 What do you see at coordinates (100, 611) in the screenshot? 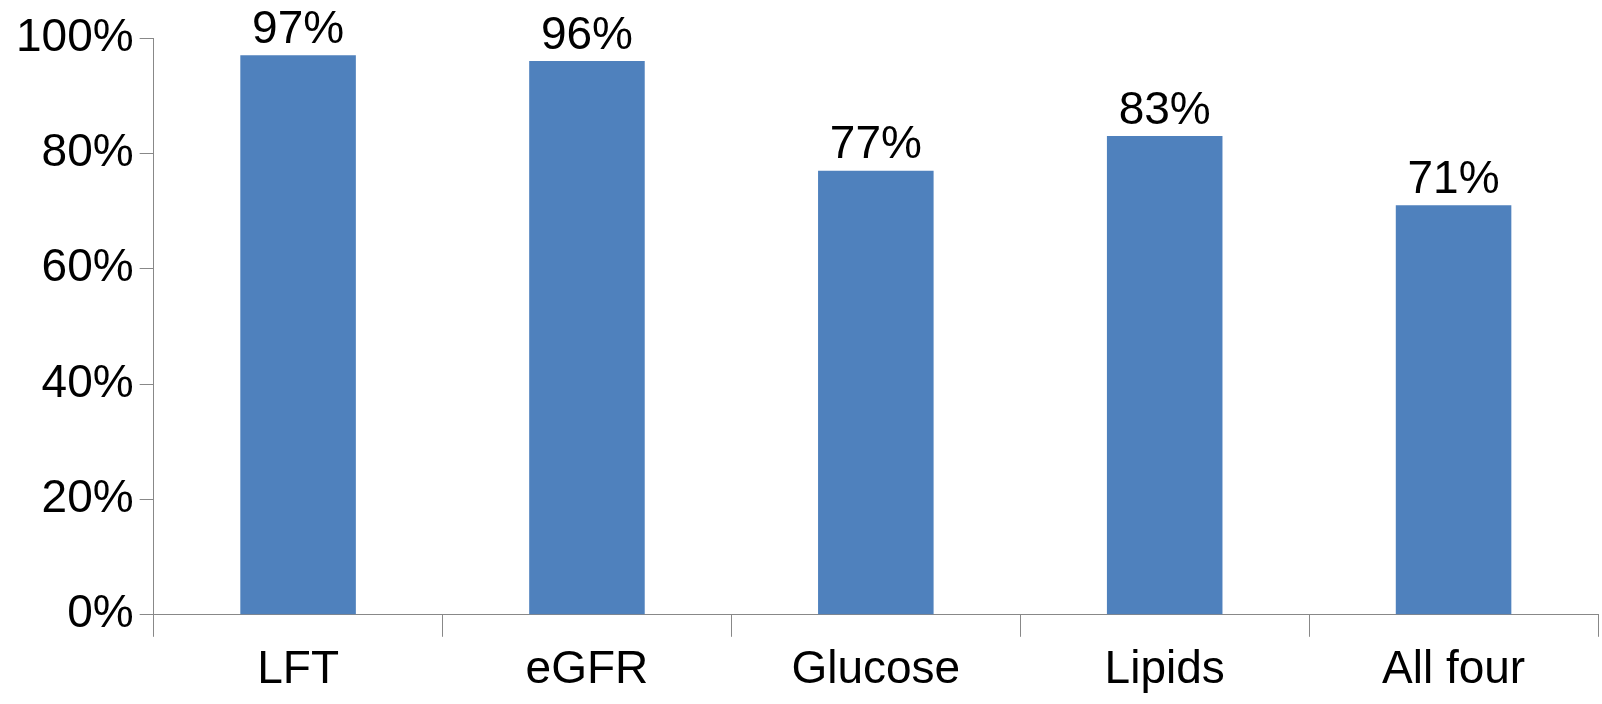
I see `y-tick-label: 0%` at bounding box center [100, 611].